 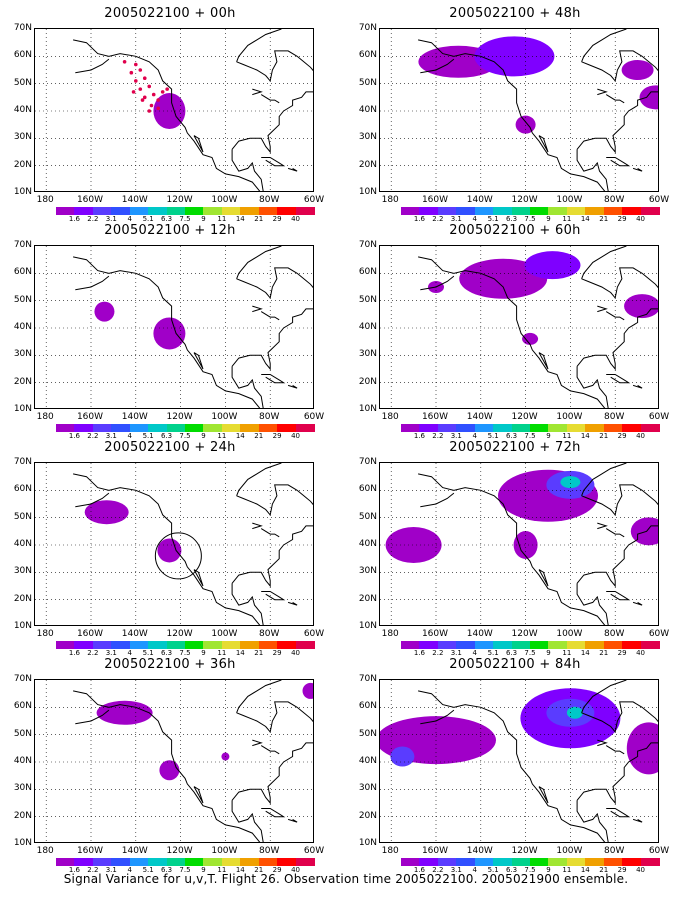 What do you see at coordinates (170, 13) in the screenshot?
I see `panel-title: 2005022100 + 00h` at bounding box center [170, 13].